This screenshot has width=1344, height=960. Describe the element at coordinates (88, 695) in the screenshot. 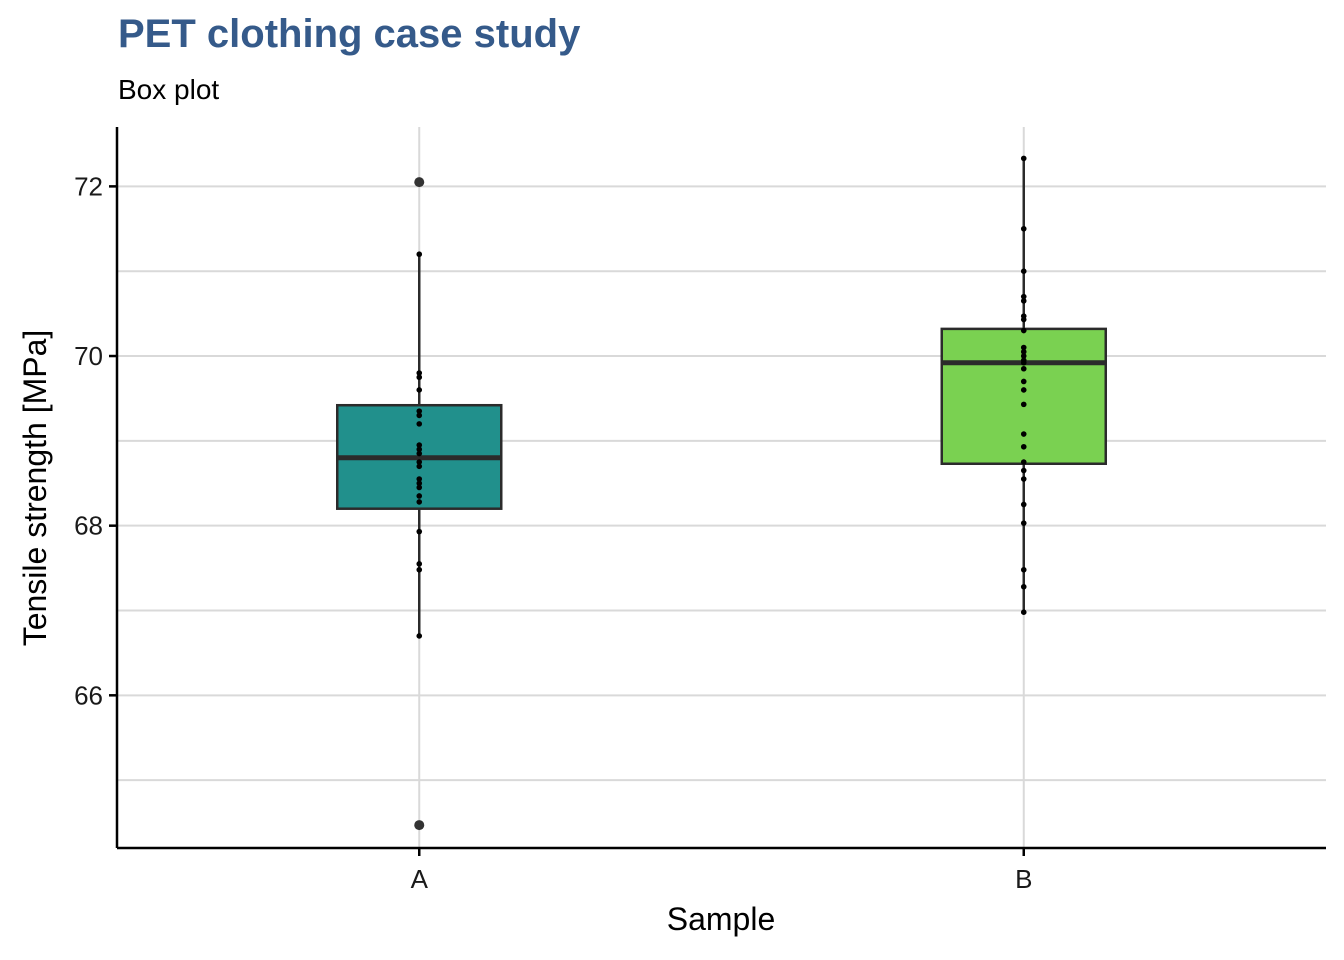

I see `y-tick-label: 66` at that location.